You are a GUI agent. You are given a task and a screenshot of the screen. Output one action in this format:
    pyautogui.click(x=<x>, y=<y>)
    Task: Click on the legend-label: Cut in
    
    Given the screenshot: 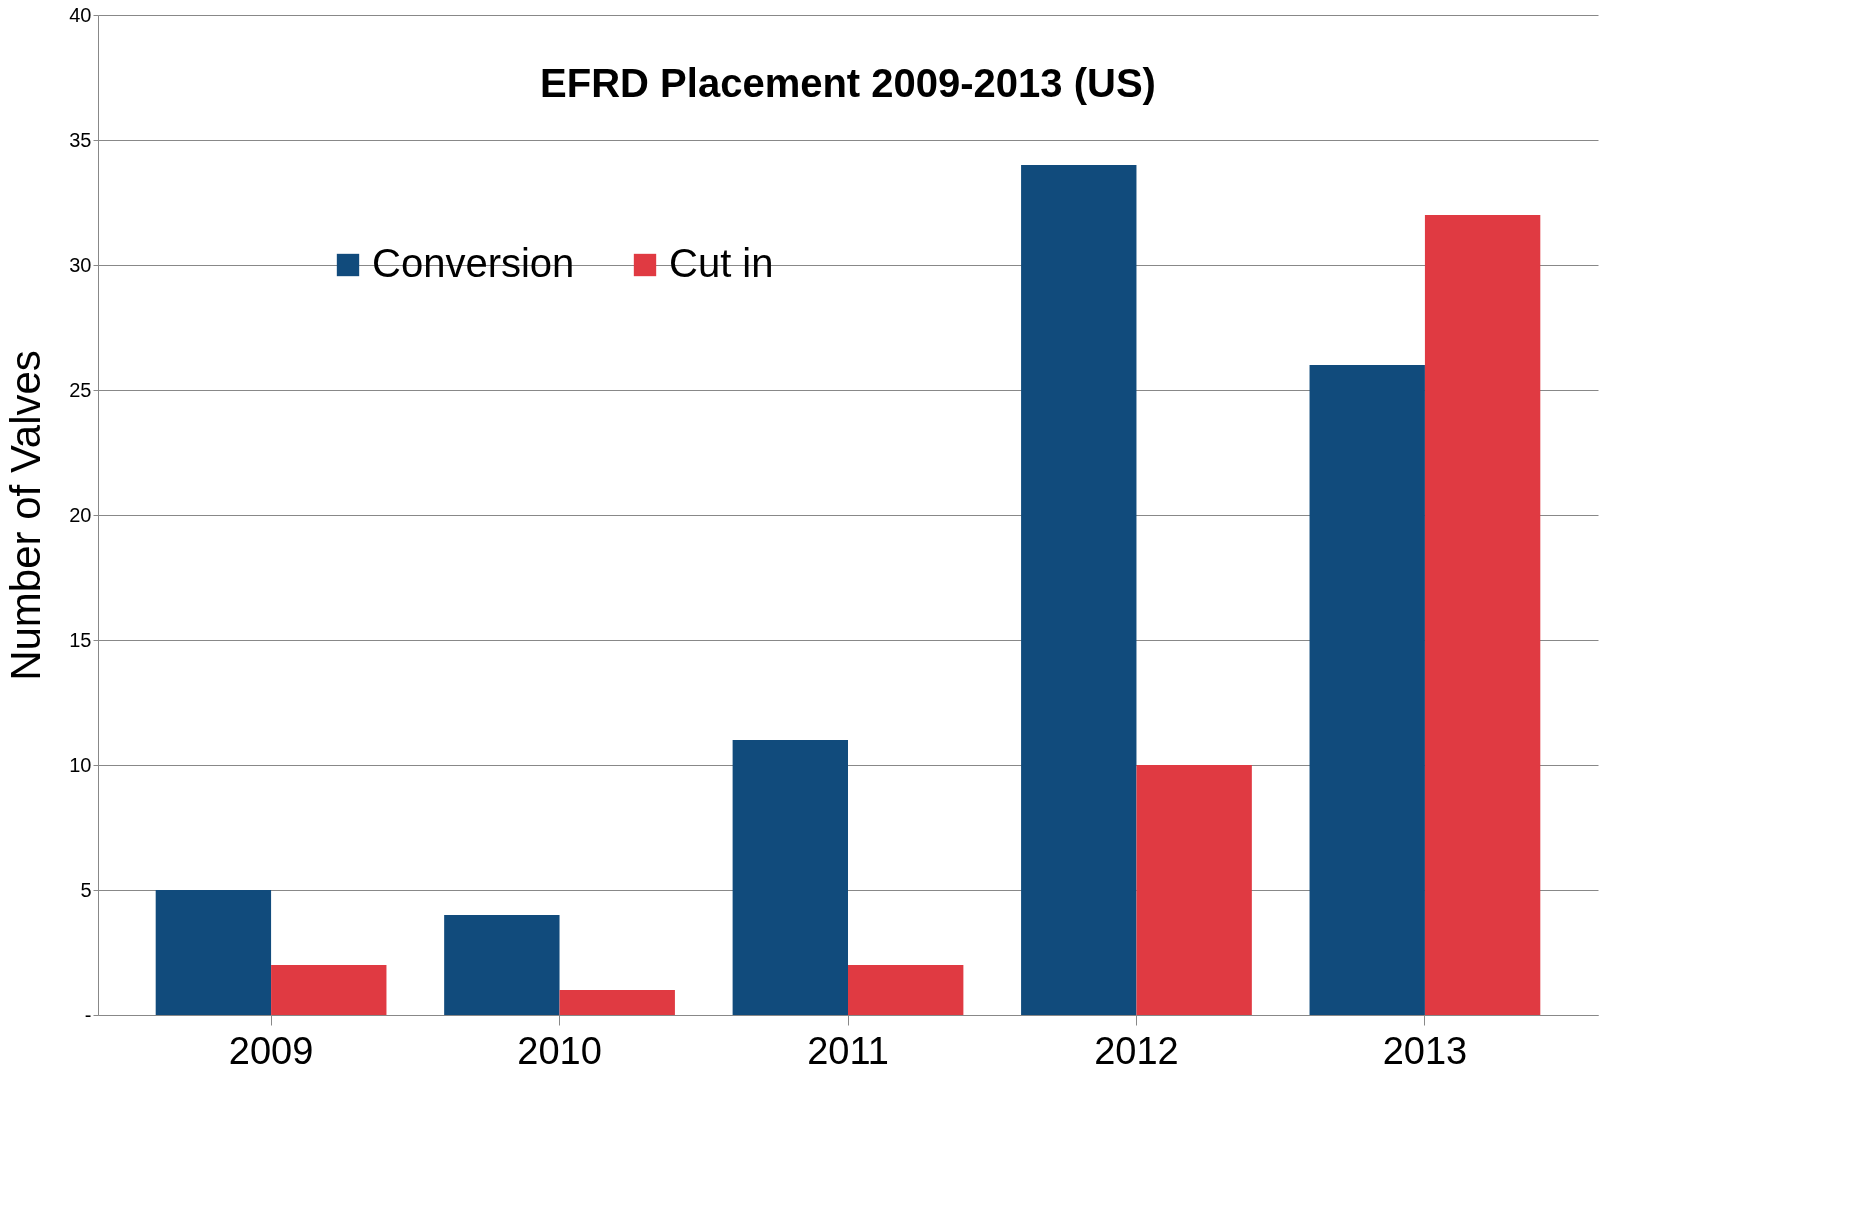 What is the action you would take?
    pyautogui.click(x=721, y=263)
    